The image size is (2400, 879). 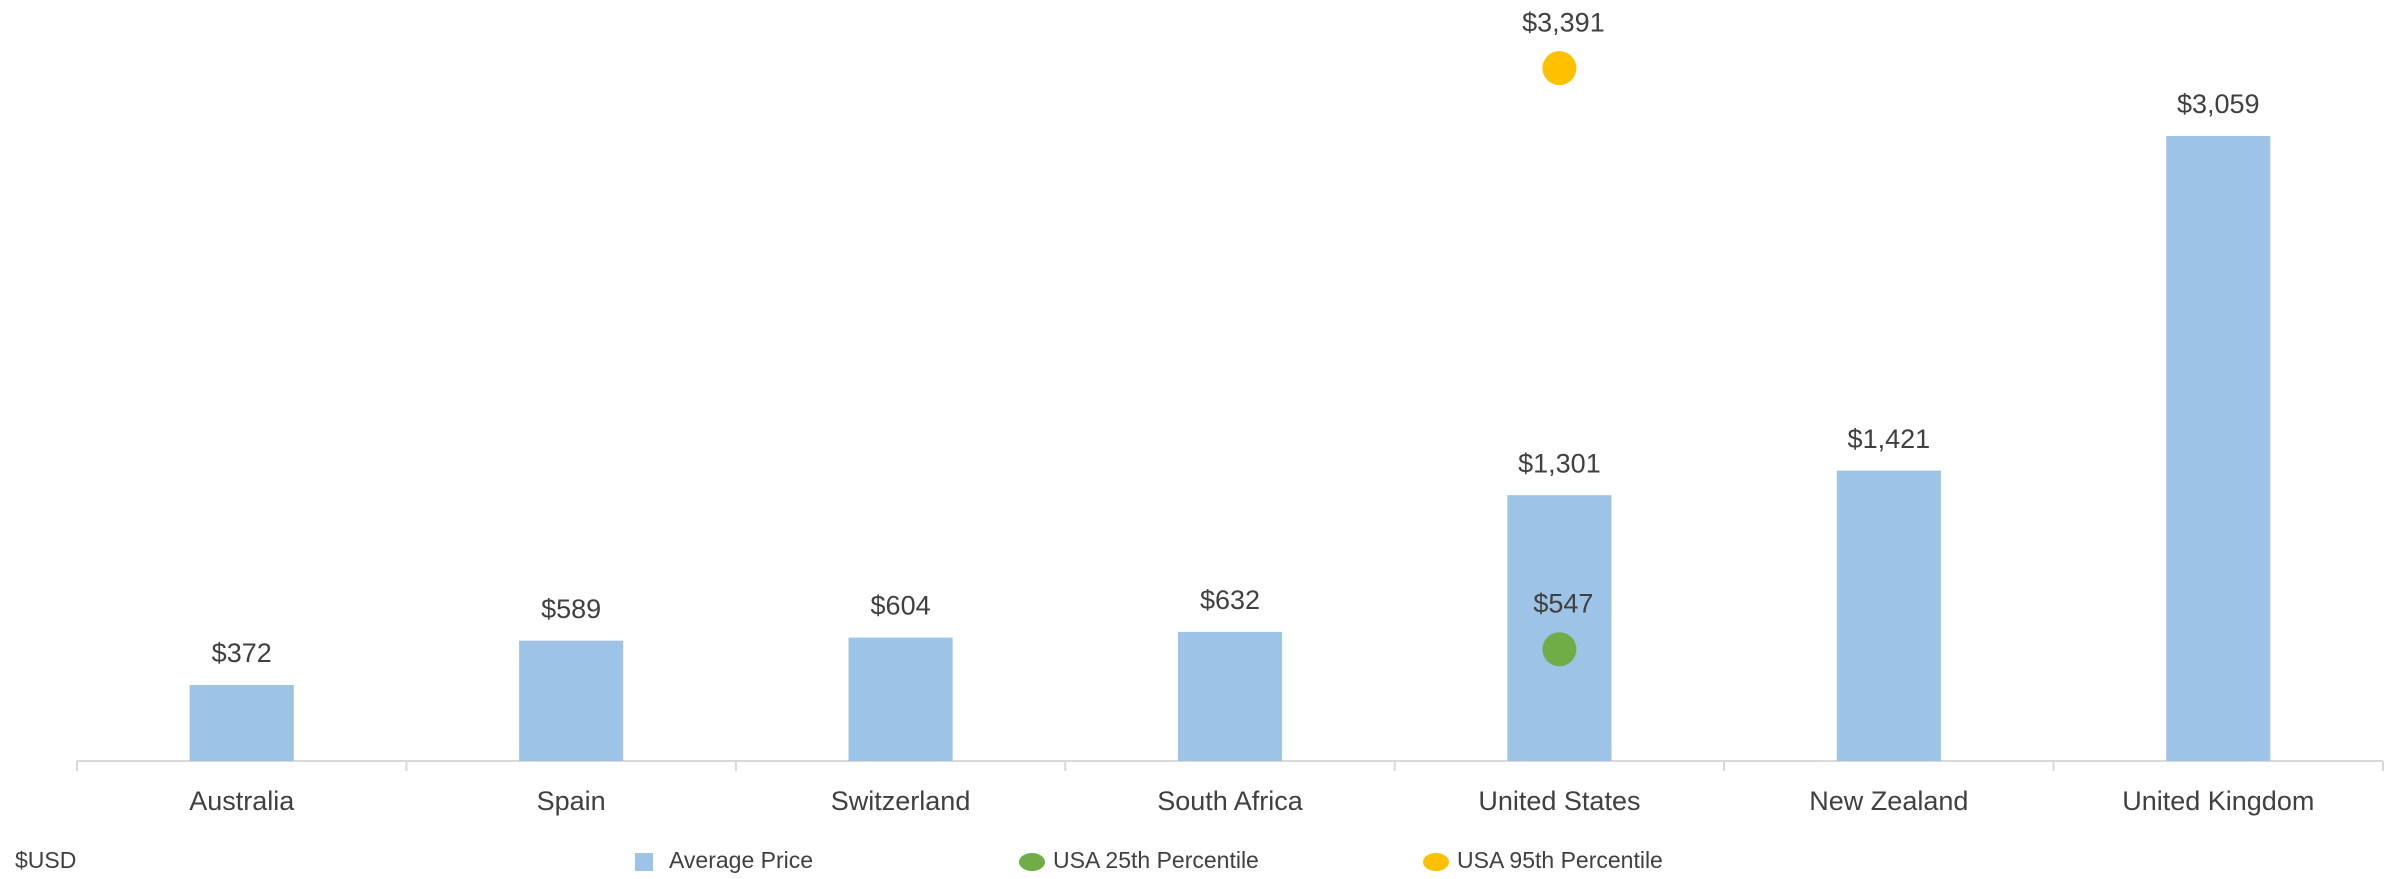 What do you see at coordinates (1563, 22) in the screenshot?
I see `data-label: $3,391` at bounding box center [1563, 22].